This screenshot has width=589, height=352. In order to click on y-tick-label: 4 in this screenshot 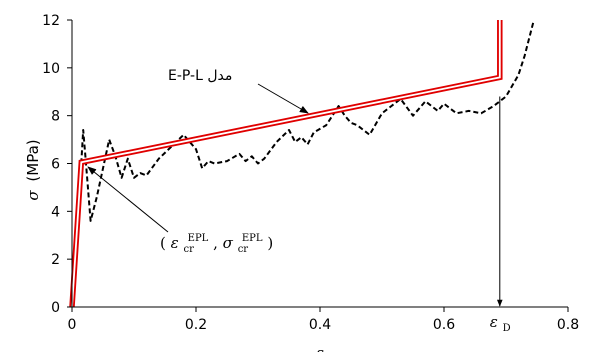, I will do `click(55, 212)`.